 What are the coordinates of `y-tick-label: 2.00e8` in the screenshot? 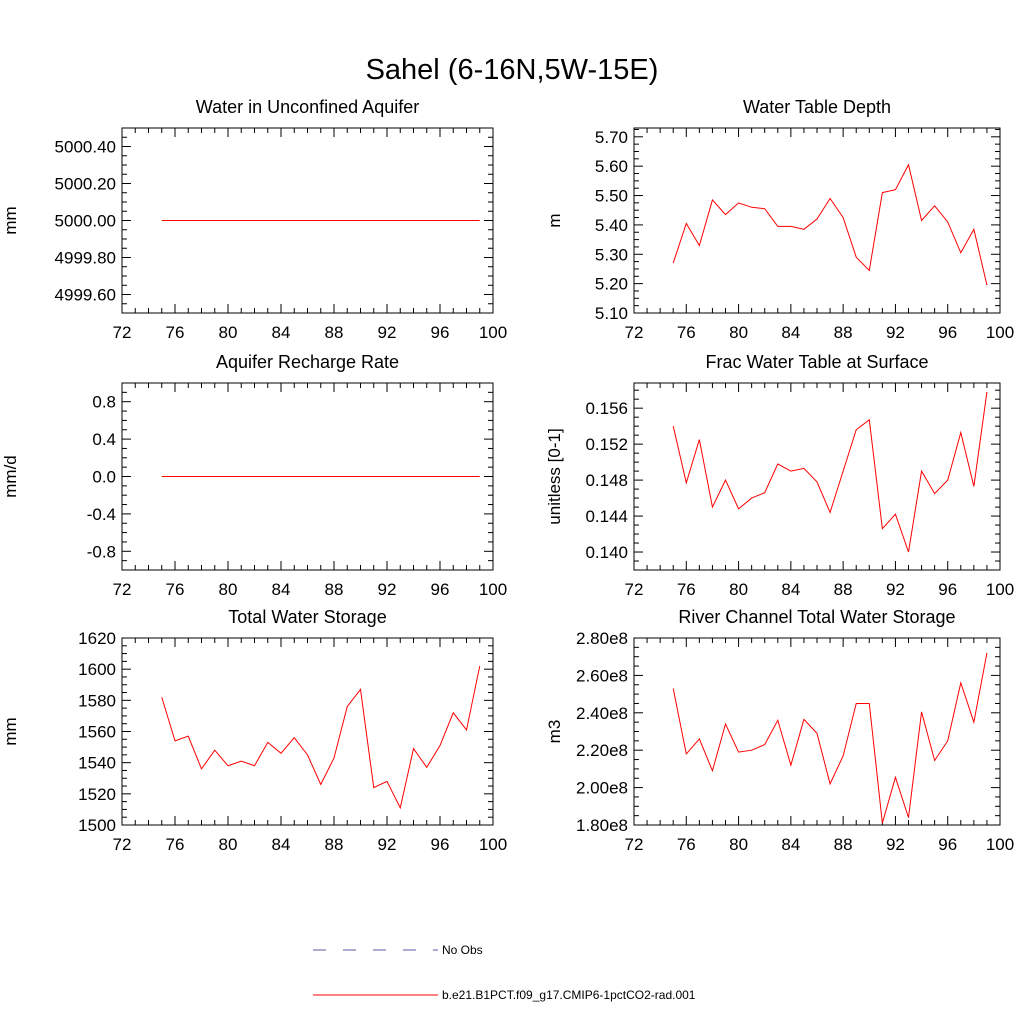 It's located at (602, 788).